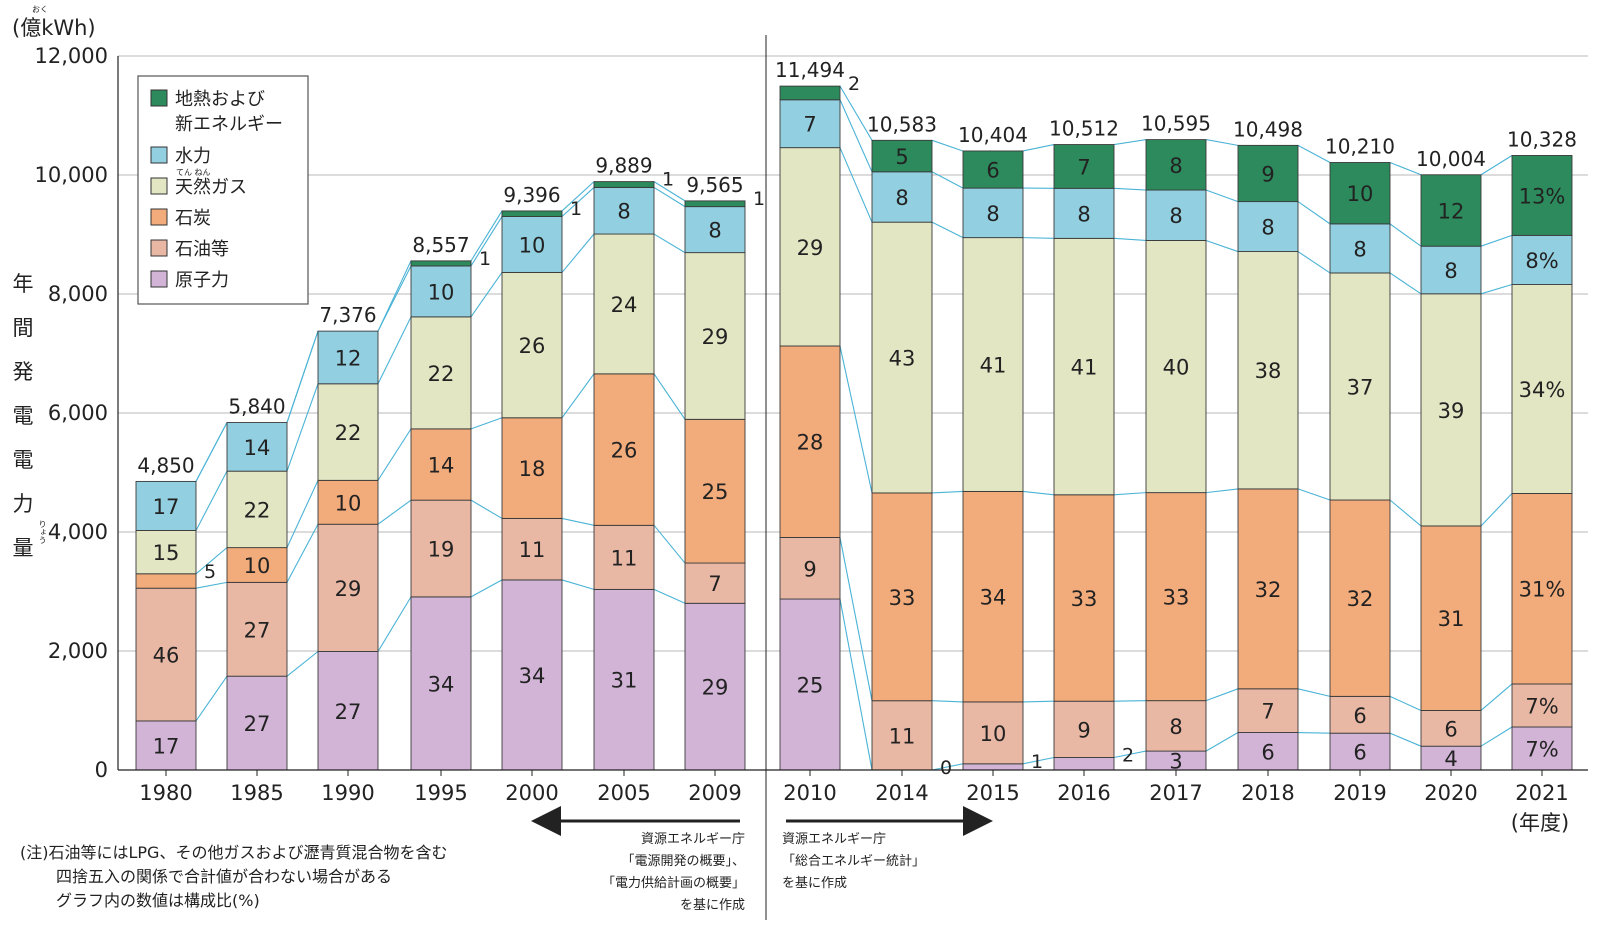 This screenshot has height=927, width=1600. Describe the element at coordinates (78, 413) in the screenshot. I see `y-tick-label: 6,000` at that location.